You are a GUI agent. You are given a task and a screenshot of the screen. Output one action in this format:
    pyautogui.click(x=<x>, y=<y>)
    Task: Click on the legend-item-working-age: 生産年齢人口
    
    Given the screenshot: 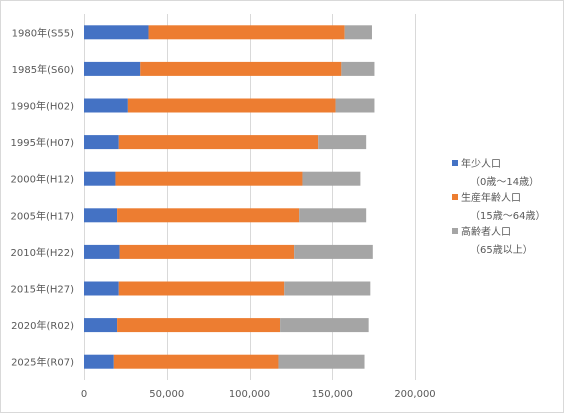 What is the action you would take?
    pyautogui.click(x=507, y=197)
    